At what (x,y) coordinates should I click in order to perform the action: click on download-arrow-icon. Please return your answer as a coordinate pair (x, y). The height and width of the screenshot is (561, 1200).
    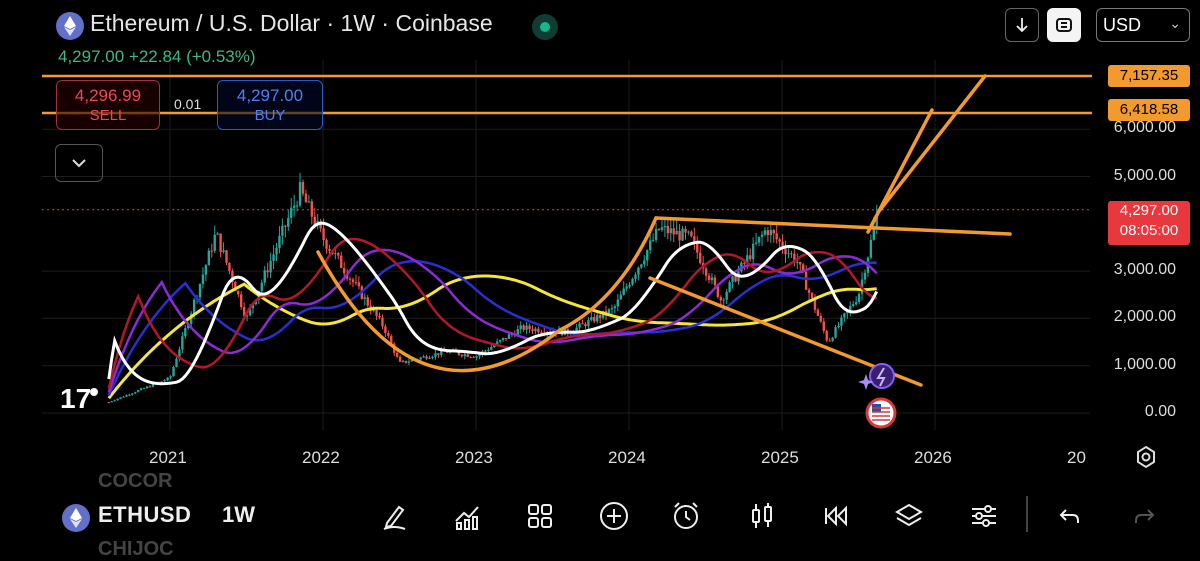
    Looking at the image, I should click on (1022, 25).